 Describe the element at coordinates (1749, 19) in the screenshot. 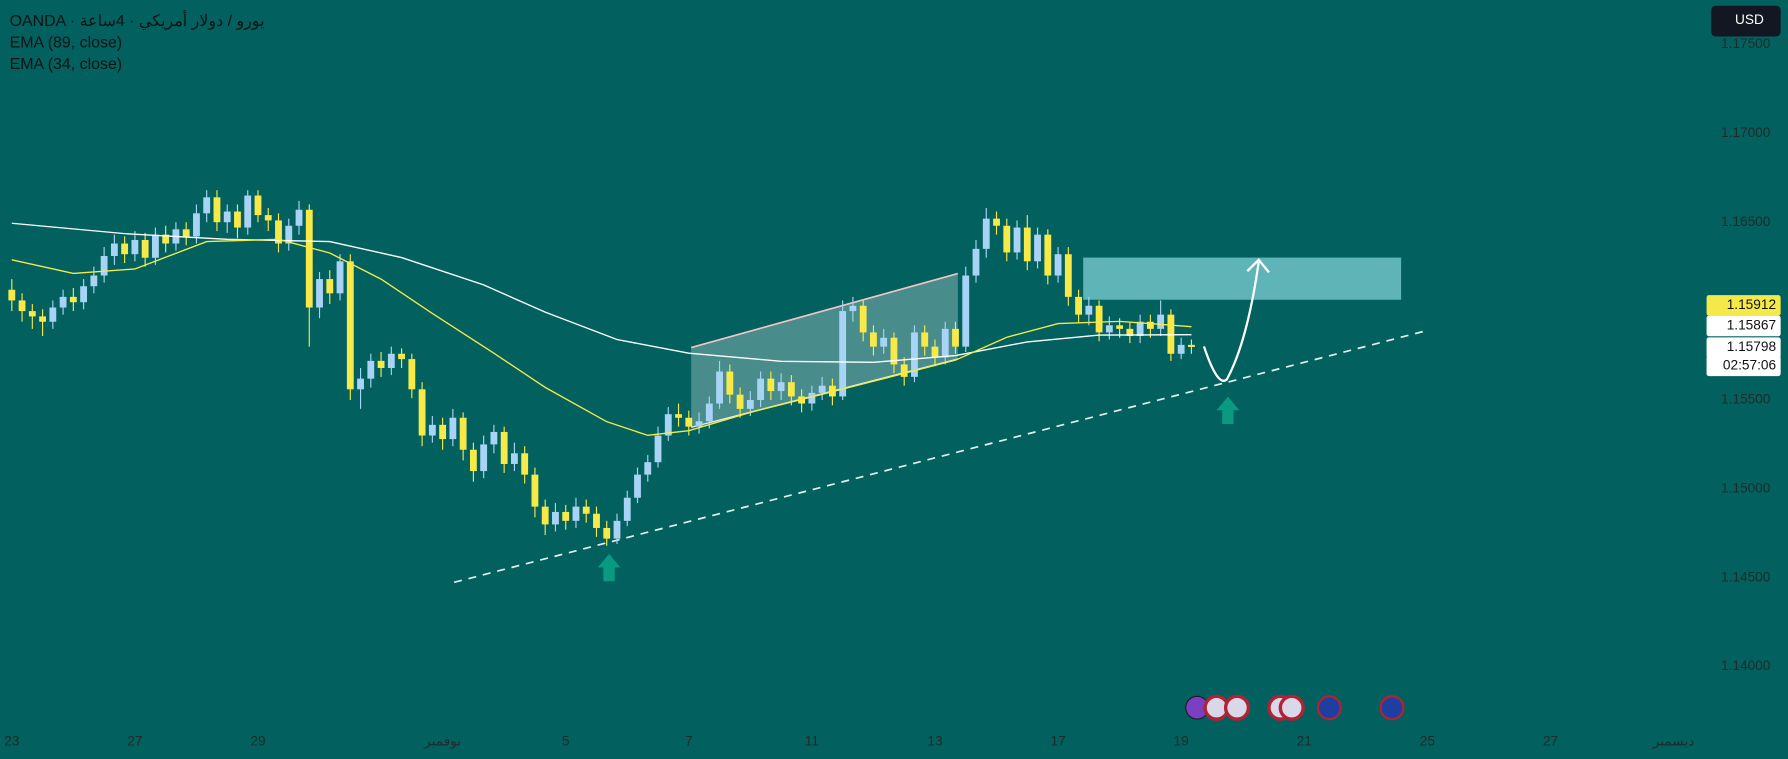

I see `currency: USD` at that location.